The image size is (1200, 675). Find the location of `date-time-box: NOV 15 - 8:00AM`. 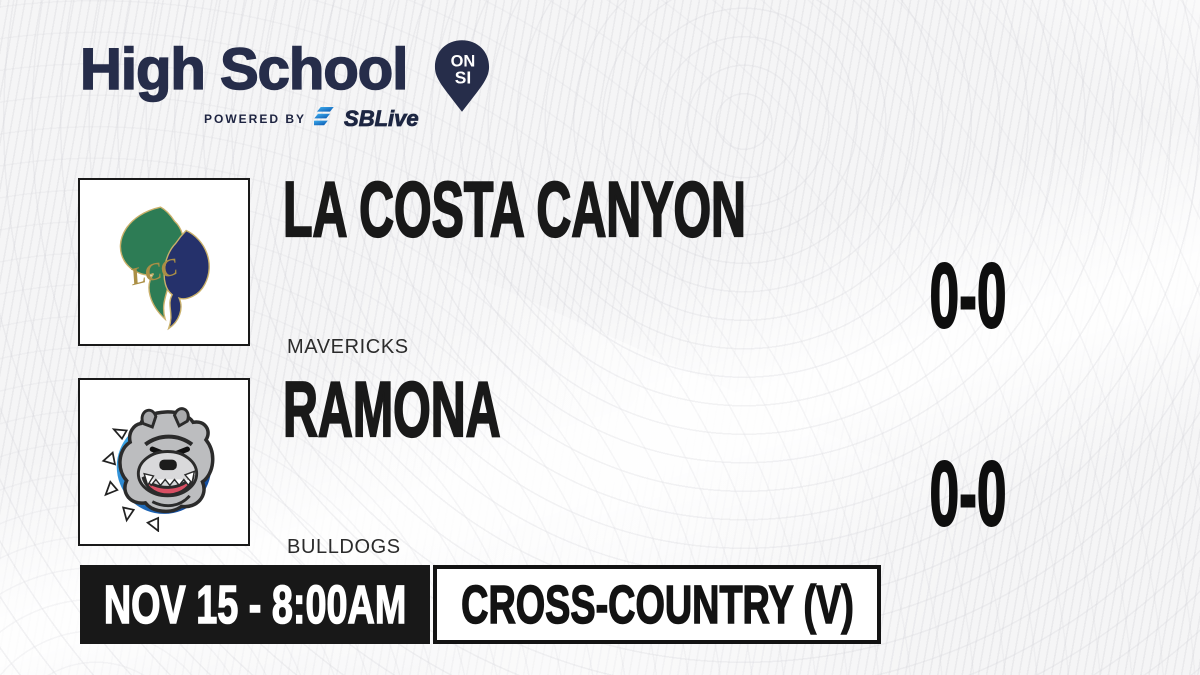

date-time-box: NOV 15 - 8:00AM is located at coordinates (255, 604).